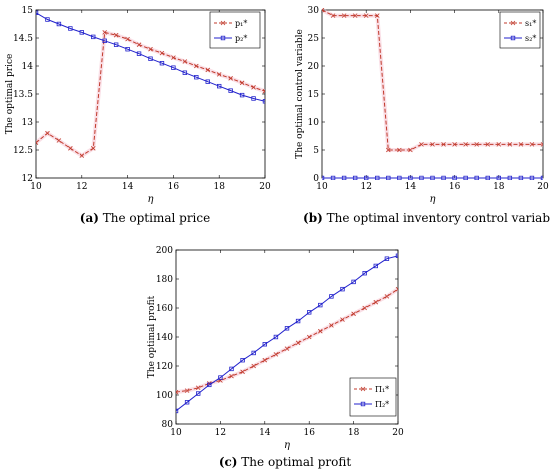  I want to click on y-tick-label: 14, so click(28, 67).